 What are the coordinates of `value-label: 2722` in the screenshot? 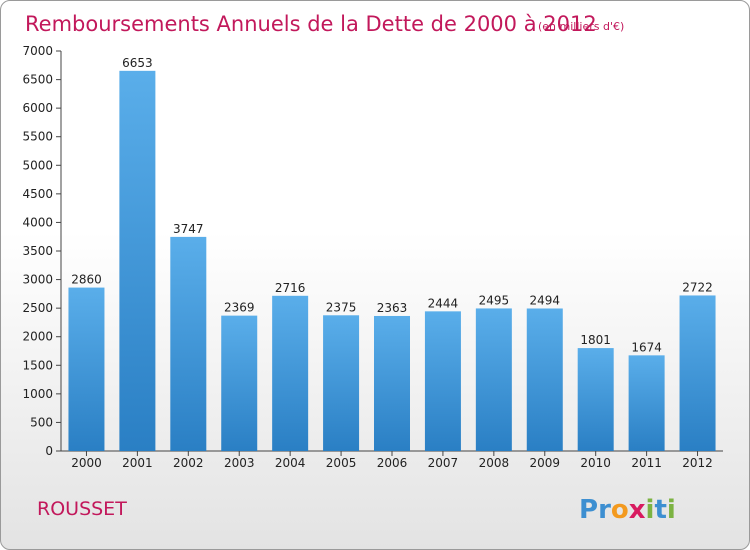 It's located at (697, 287).